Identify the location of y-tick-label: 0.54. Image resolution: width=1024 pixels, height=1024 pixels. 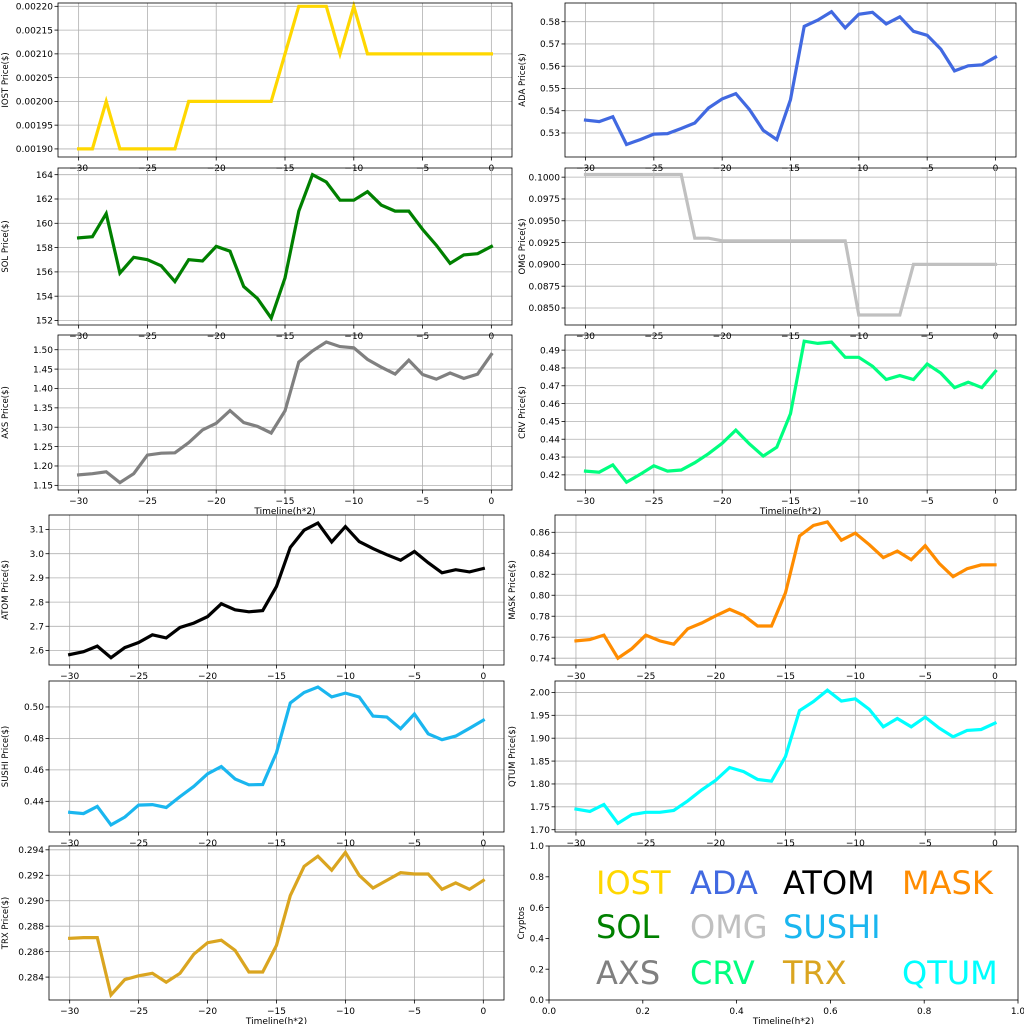
(550, 112).